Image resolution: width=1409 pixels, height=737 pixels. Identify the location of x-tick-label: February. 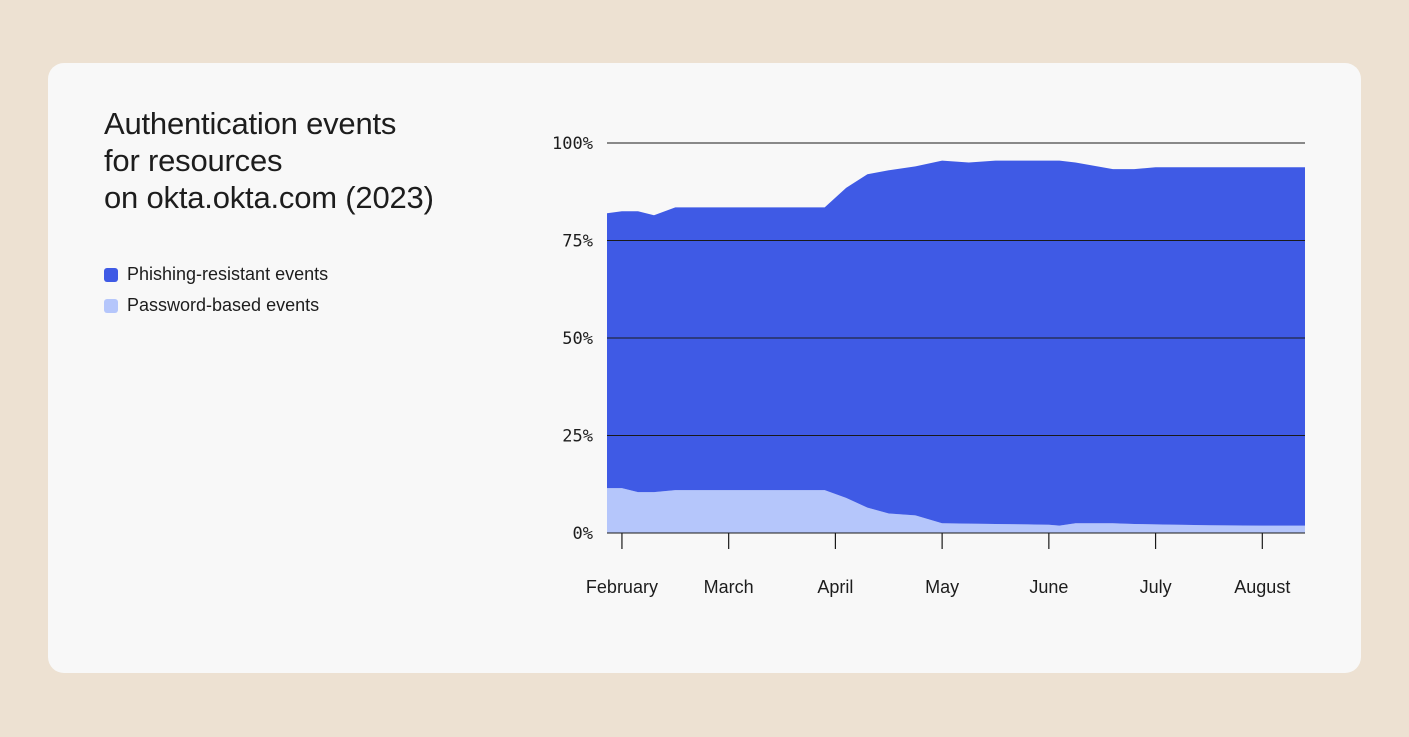
(622, 587).